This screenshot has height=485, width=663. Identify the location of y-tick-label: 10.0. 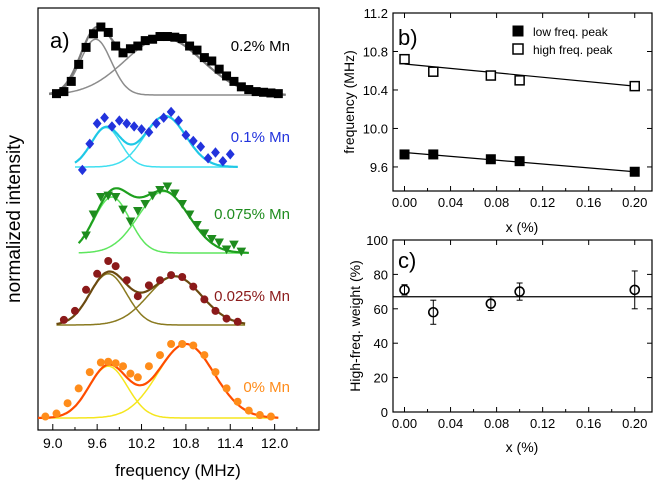
(375, 128).